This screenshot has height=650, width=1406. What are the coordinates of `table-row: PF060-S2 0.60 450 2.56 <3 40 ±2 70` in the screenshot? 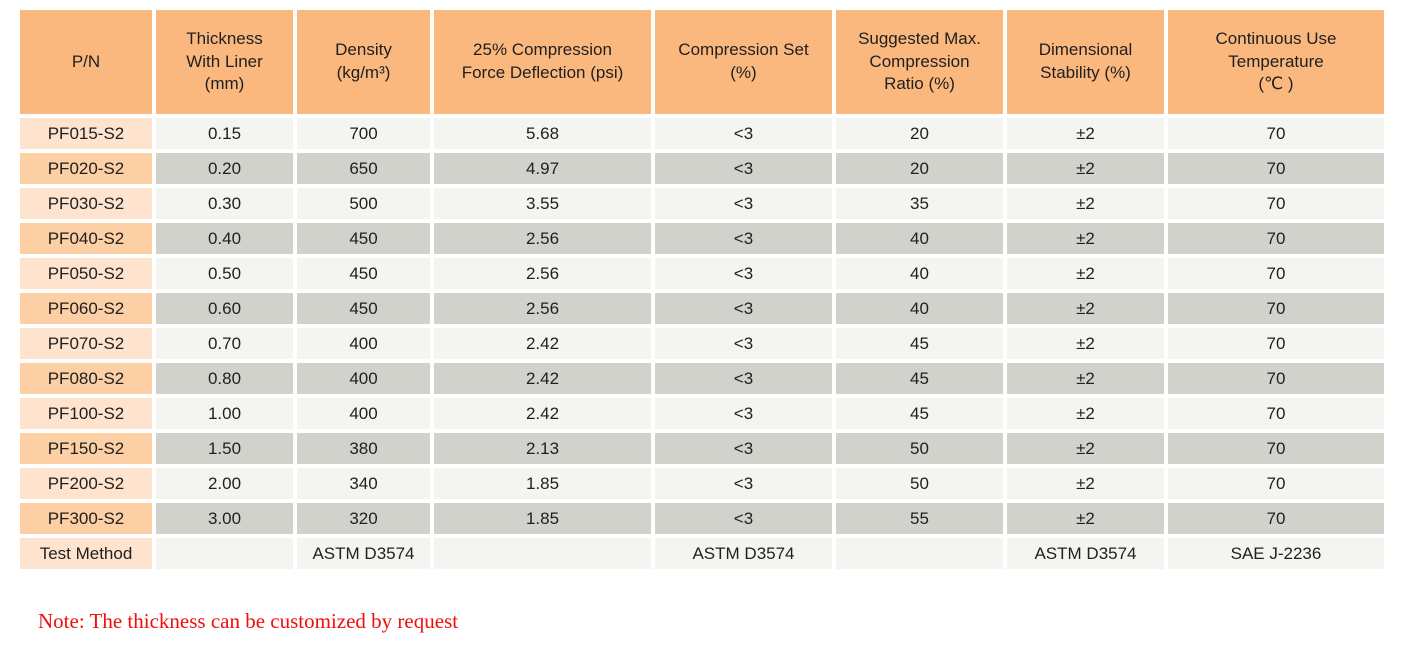 It's located at (702, 308).